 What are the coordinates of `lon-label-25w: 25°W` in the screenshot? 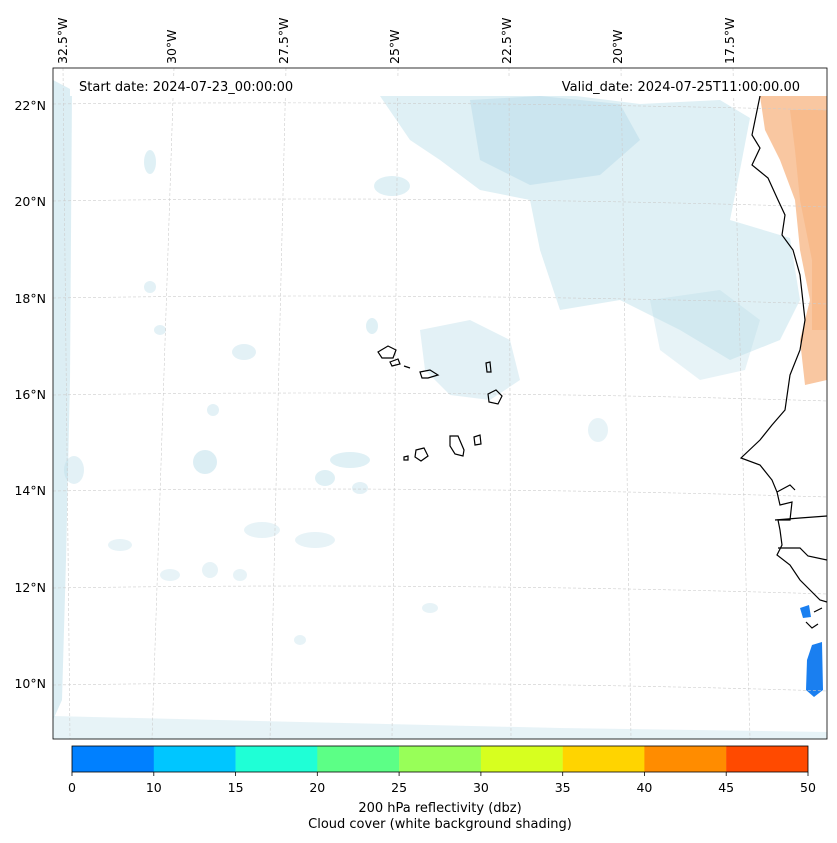 It's located at (394, 46).